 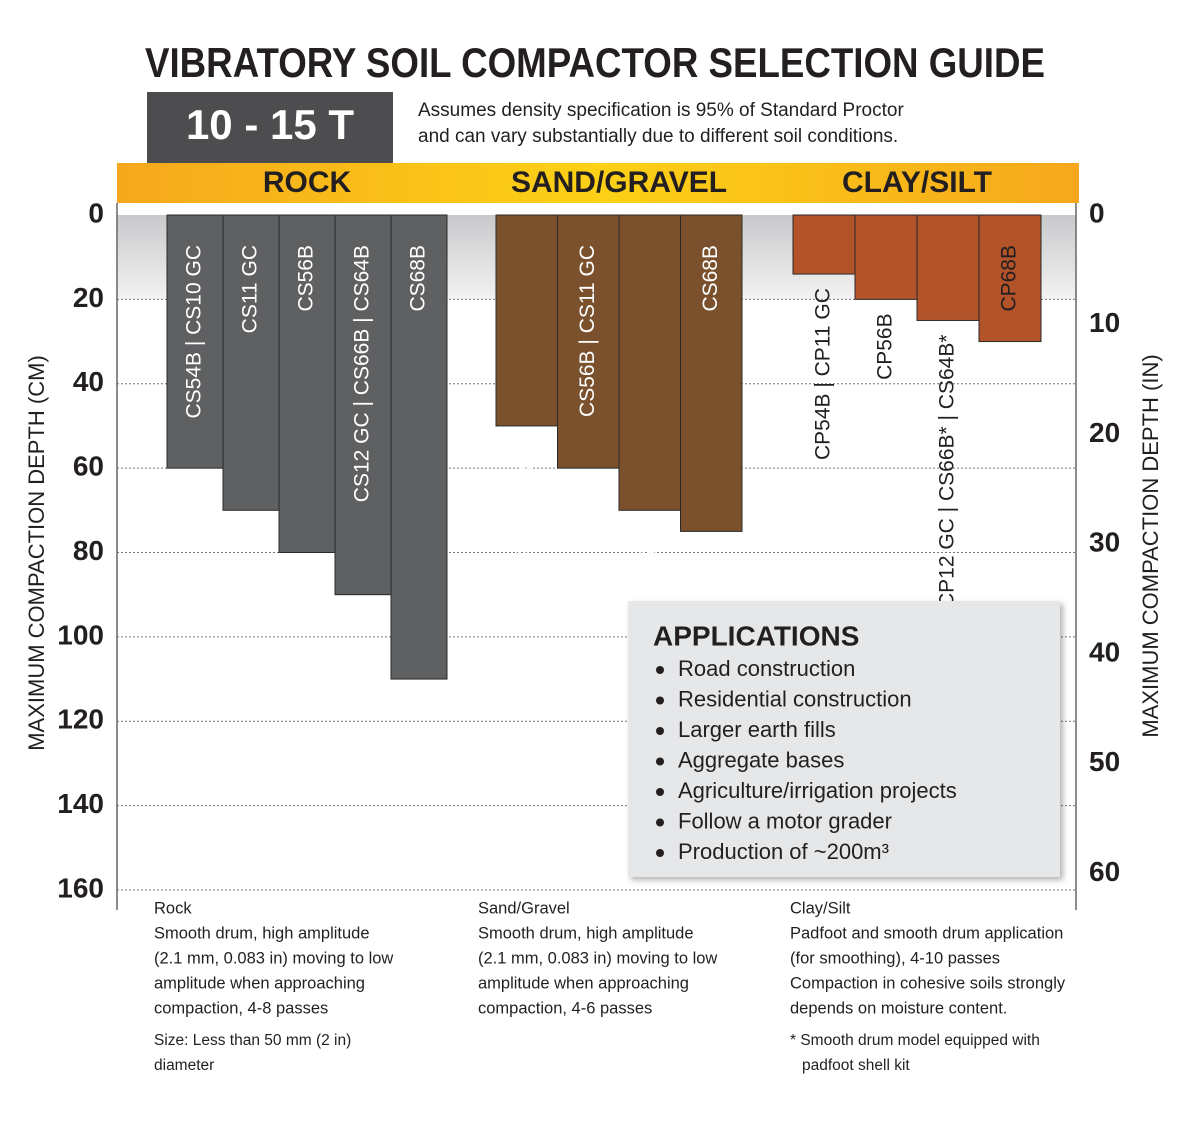 I want to click on y2-axis-label: MAXIMUM COMPACTION DEPTH (IN), so click(x=1150, y=545).